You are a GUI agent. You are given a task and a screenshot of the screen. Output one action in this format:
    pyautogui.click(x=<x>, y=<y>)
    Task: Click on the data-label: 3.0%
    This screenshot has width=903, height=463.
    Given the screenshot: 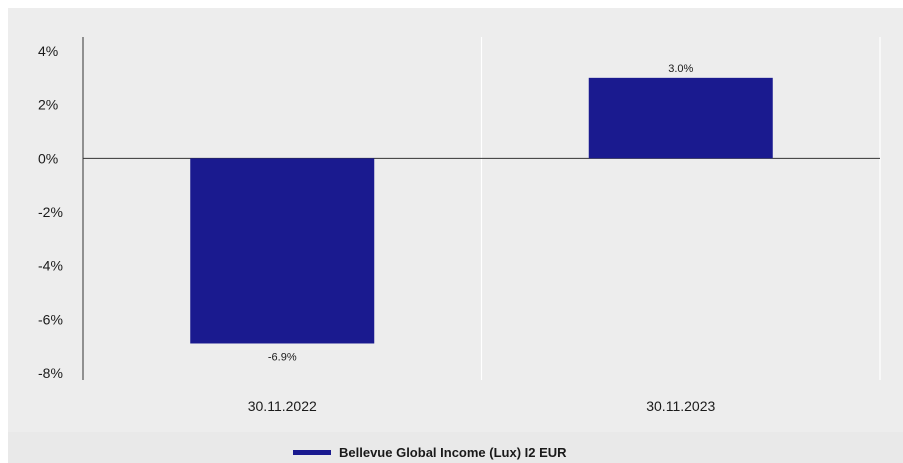 What is the action you would take?
    pyautogui.click(x=680, y=69)
    